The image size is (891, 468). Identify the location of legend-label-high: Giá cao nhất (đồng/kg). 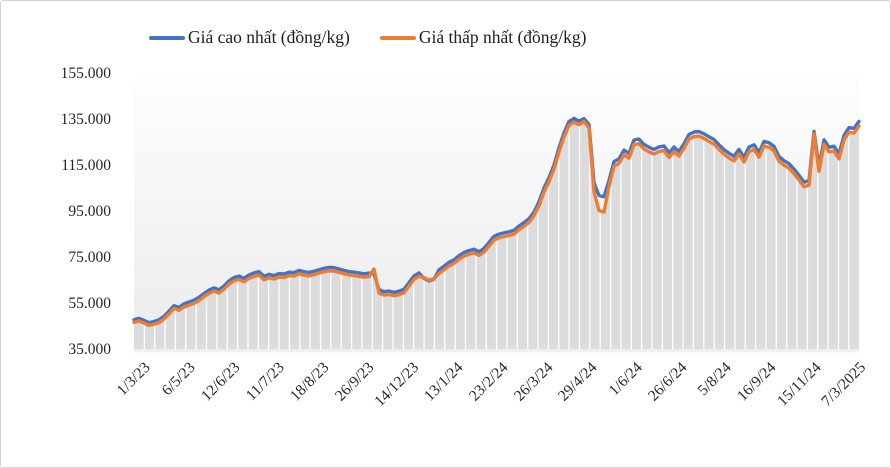
(269, 37).